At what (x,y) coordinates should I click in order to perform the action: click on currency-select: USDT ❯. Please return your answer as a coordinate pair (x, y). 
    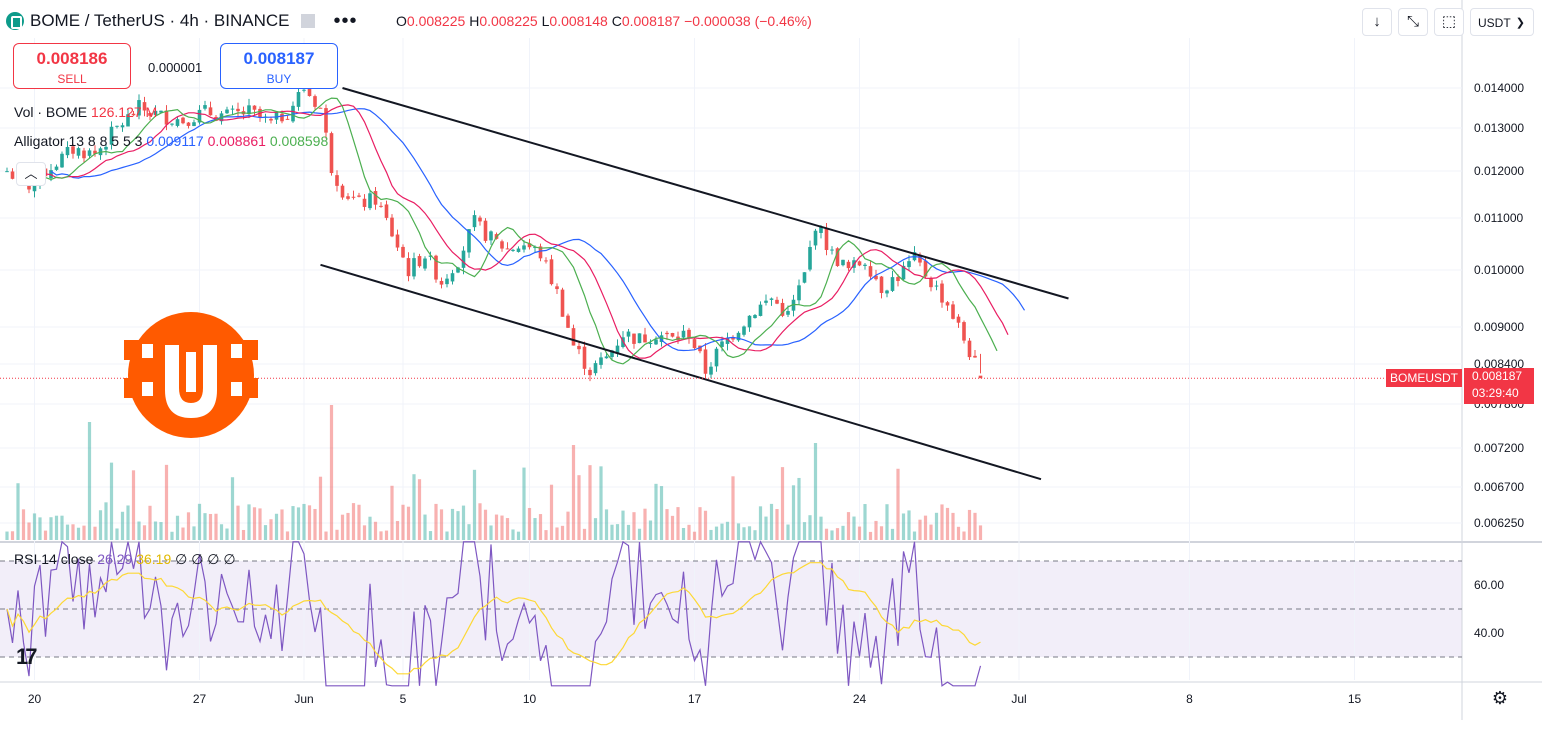
    Looking at the image, I should click on (1502, 22).